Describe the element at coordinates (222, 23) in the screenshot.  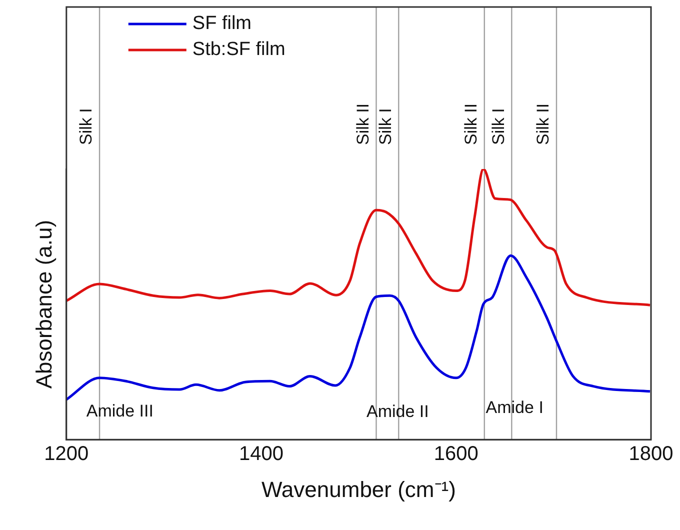
I see `legend-label: SF film` at that location.